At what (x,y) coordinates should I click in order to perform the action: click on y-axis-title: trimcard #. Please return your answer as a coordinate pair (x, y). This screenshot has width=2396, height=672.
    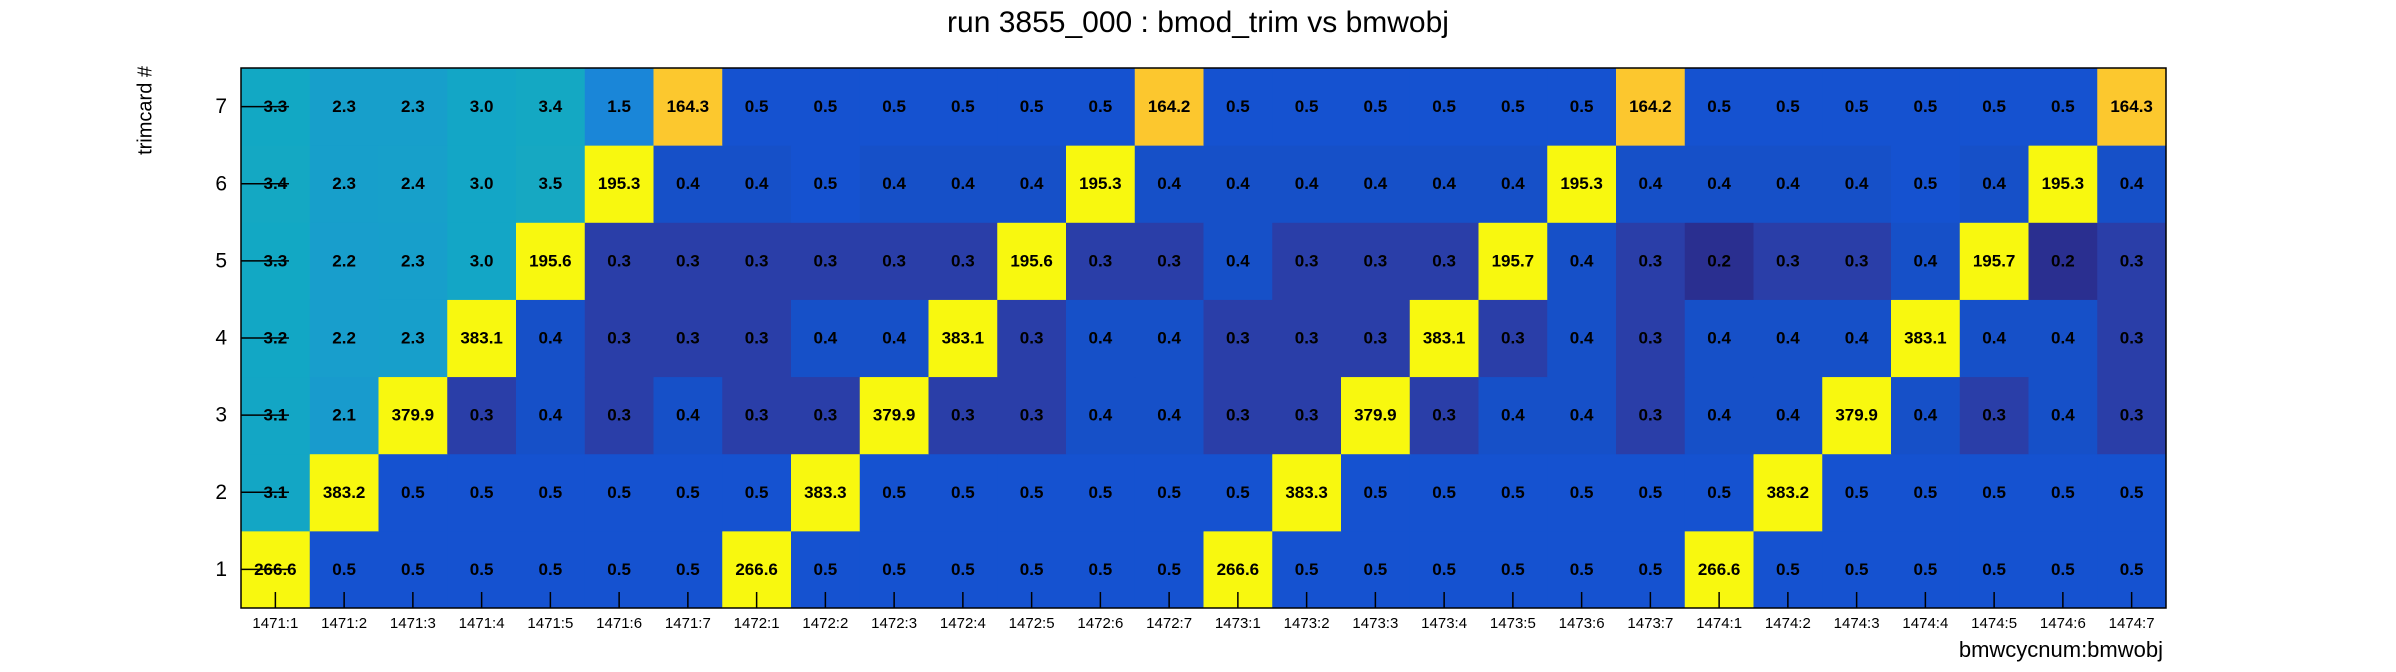
    Looking at the image, I should click on (145, 110).